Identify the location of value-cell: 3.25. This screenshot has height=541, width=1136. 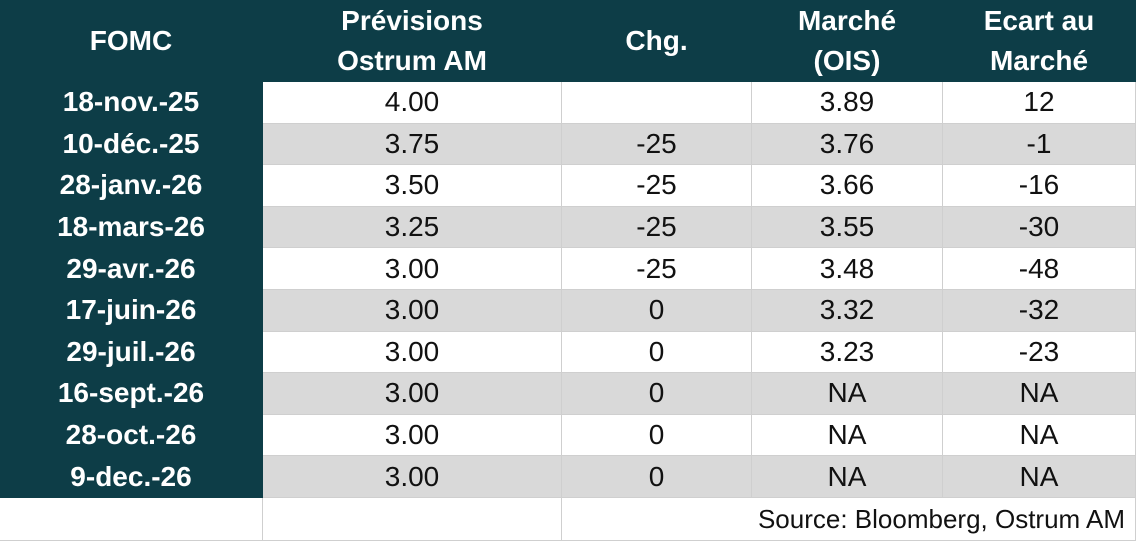
(412, 227).